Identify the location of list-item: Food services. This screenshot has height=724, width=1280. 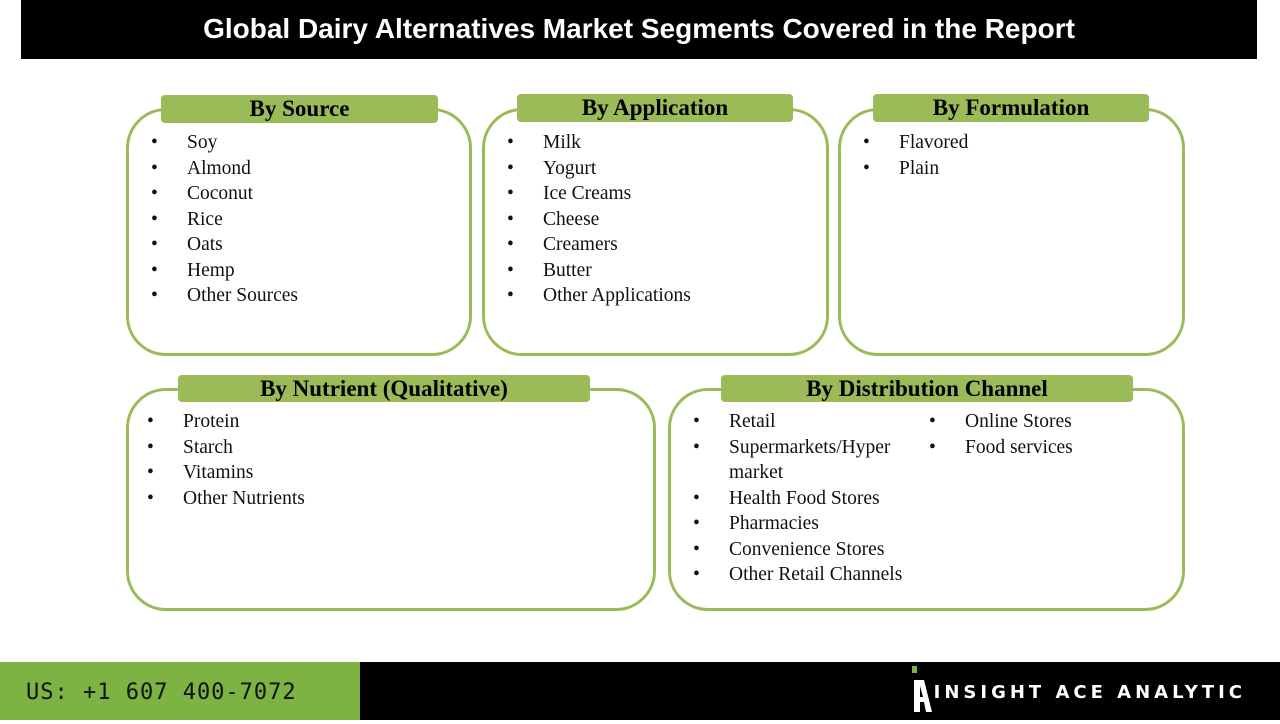
(1001, 448).